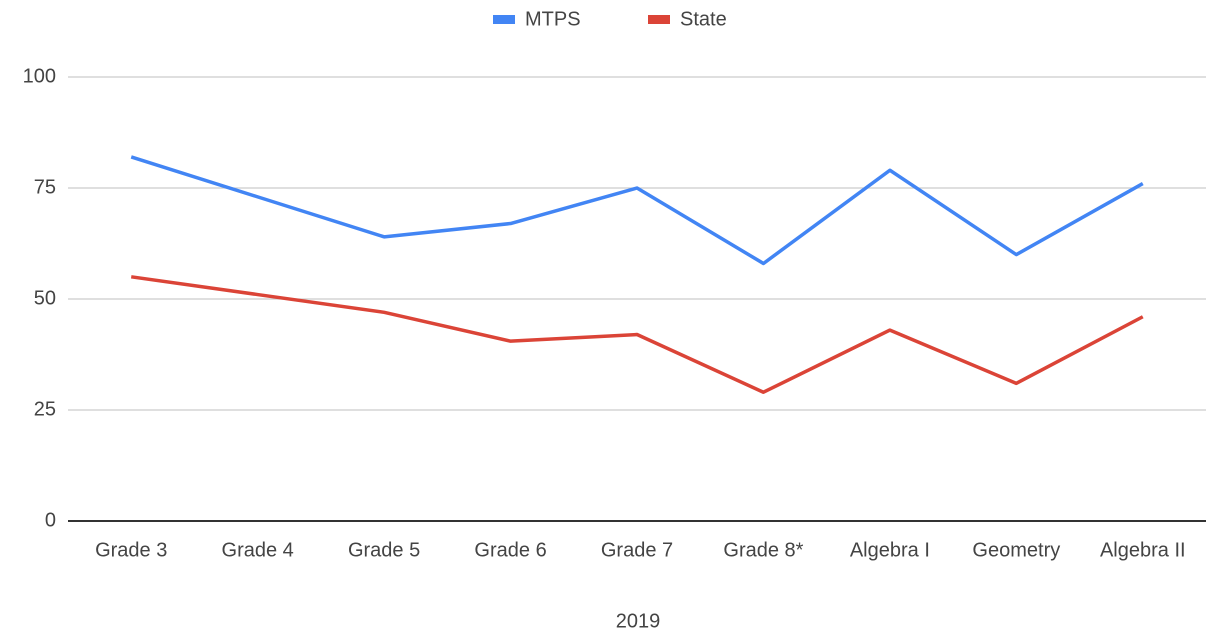 The height and width of the screenshot is (632, 1209). I want to click on x-axis-title: 2019, so click(638, 621).